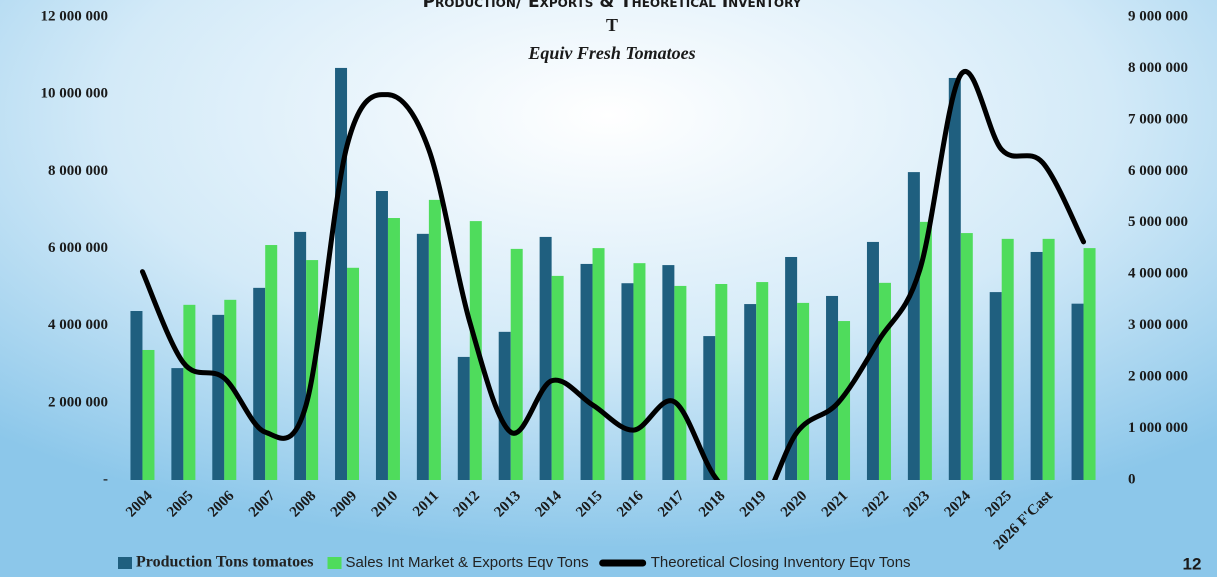  Describe the element at coordinates (1192, 563) in the screenshot. I see `page-number: 12` at that location.